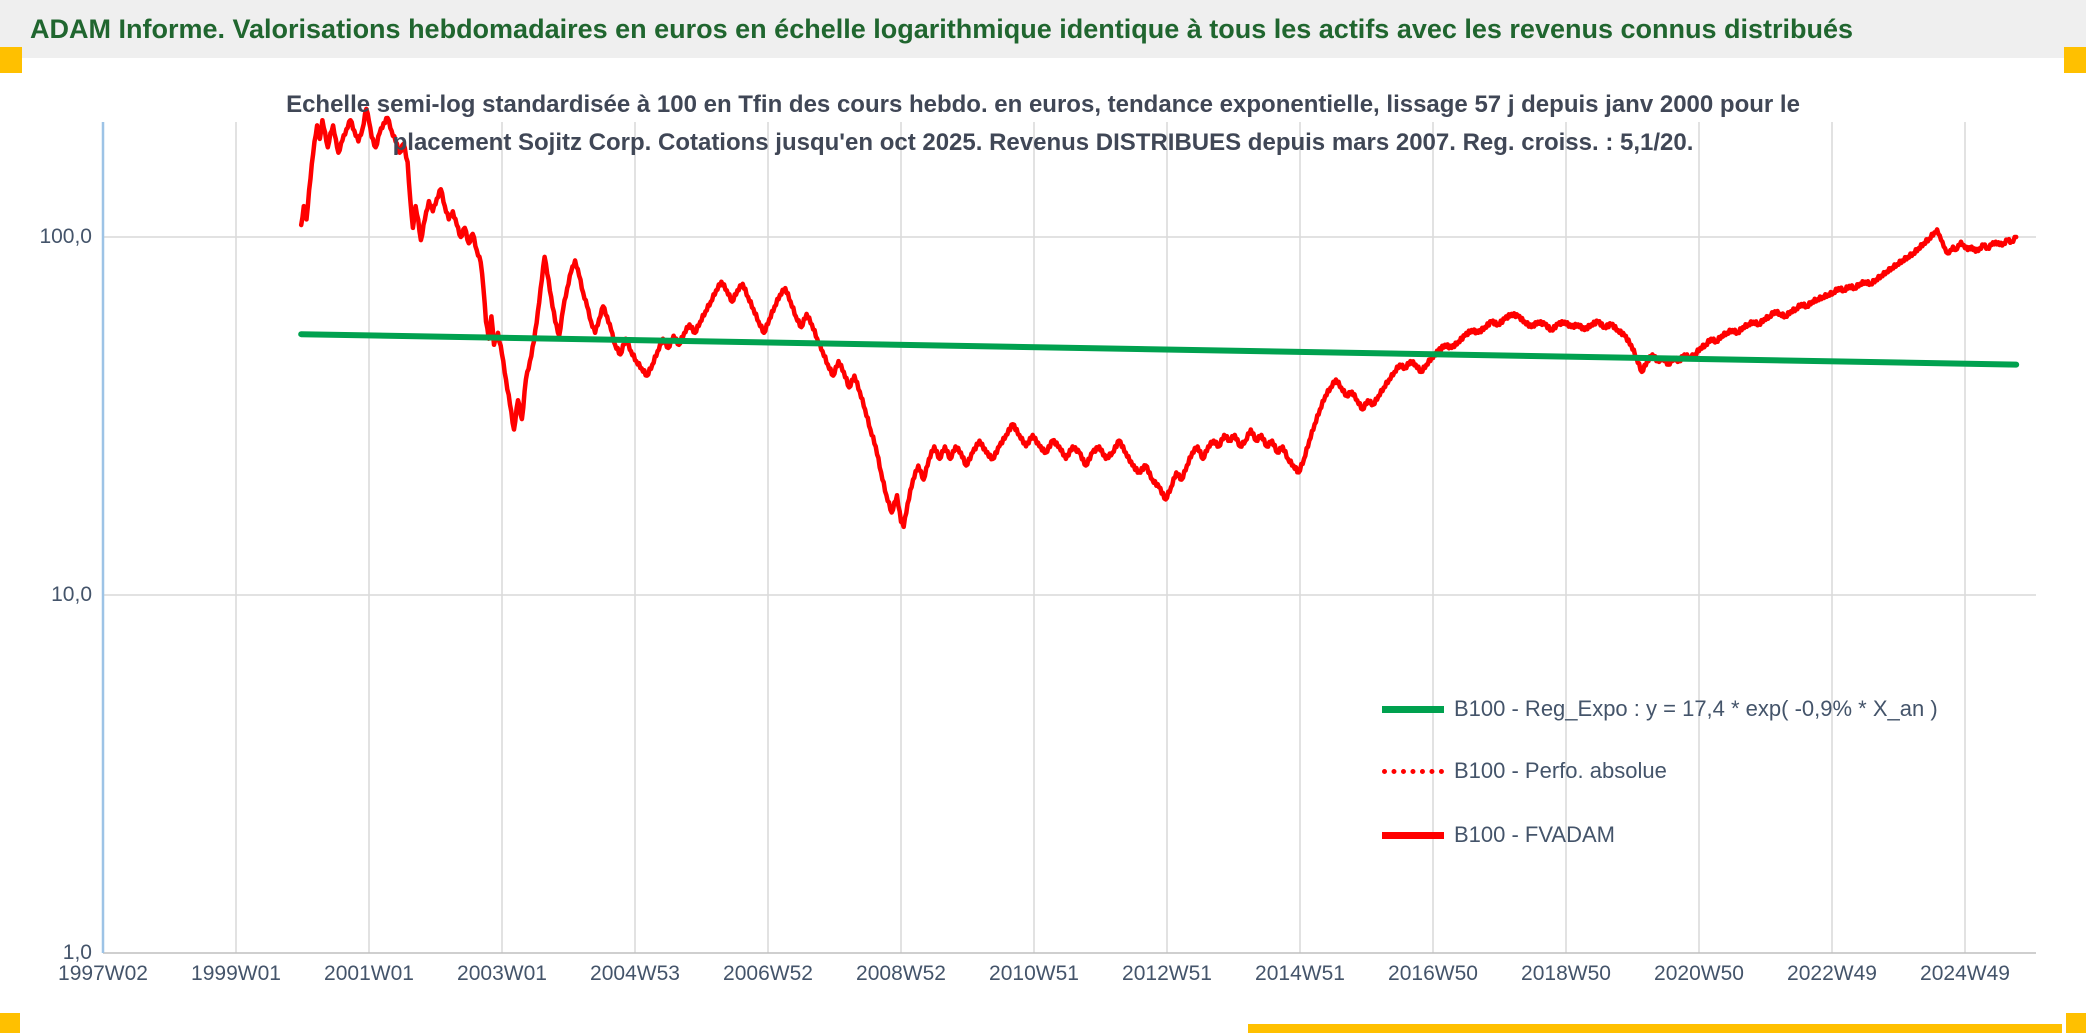 Image resolution: width=2086 pixels, height=1033 pixels. Describe the element at coordinates (1159, 349) in the screenshot. I see `regression-trend-line` at that location.